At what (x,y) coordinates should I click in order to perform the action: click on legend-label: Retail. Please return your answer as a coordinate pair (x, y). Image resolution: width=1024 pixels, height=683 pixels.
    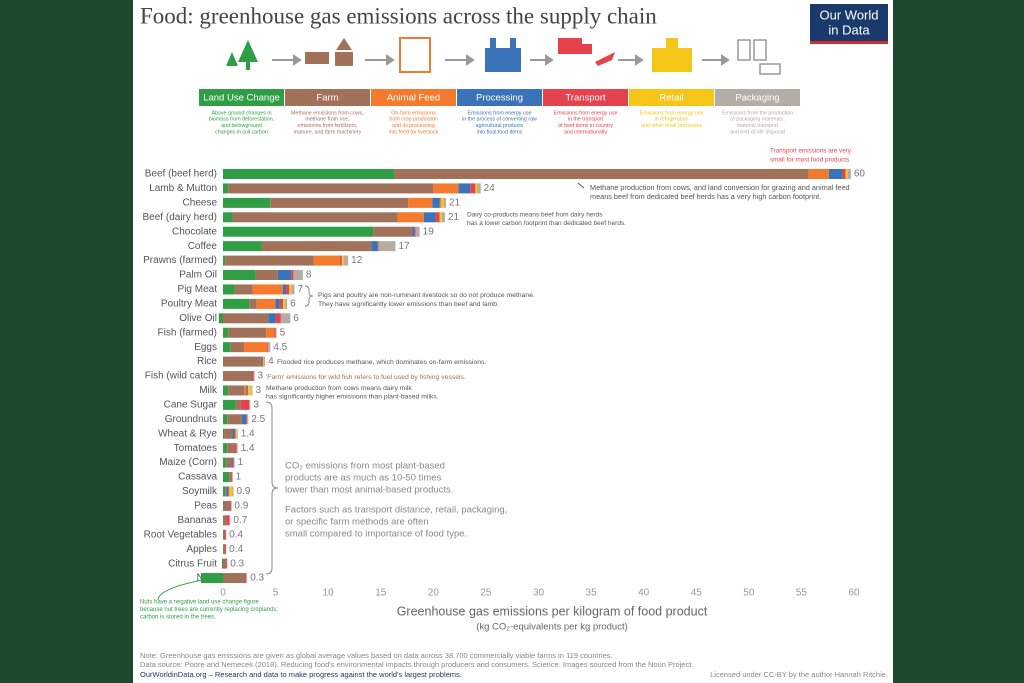
    Looking at the image, I should click on (671, 98).